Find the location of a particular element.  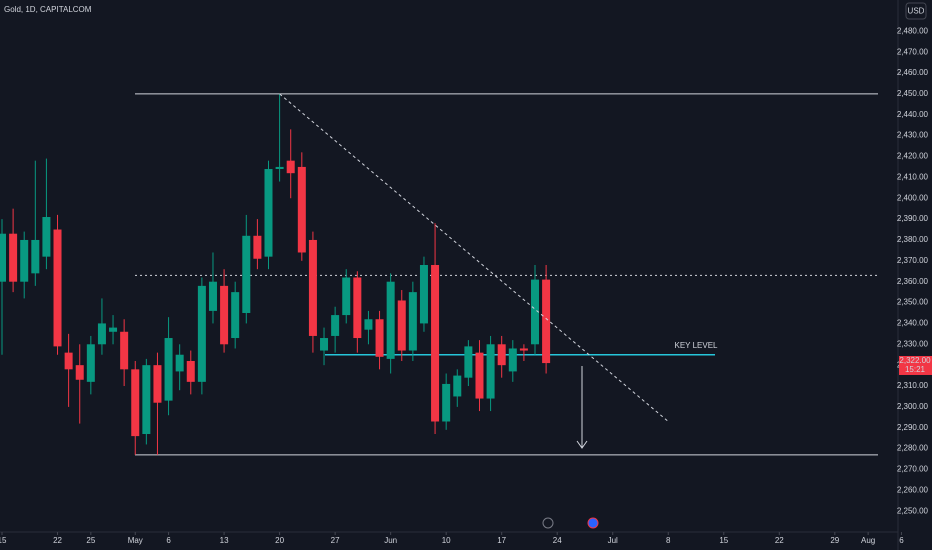

last-price-box is located at coordinates (915, 365).